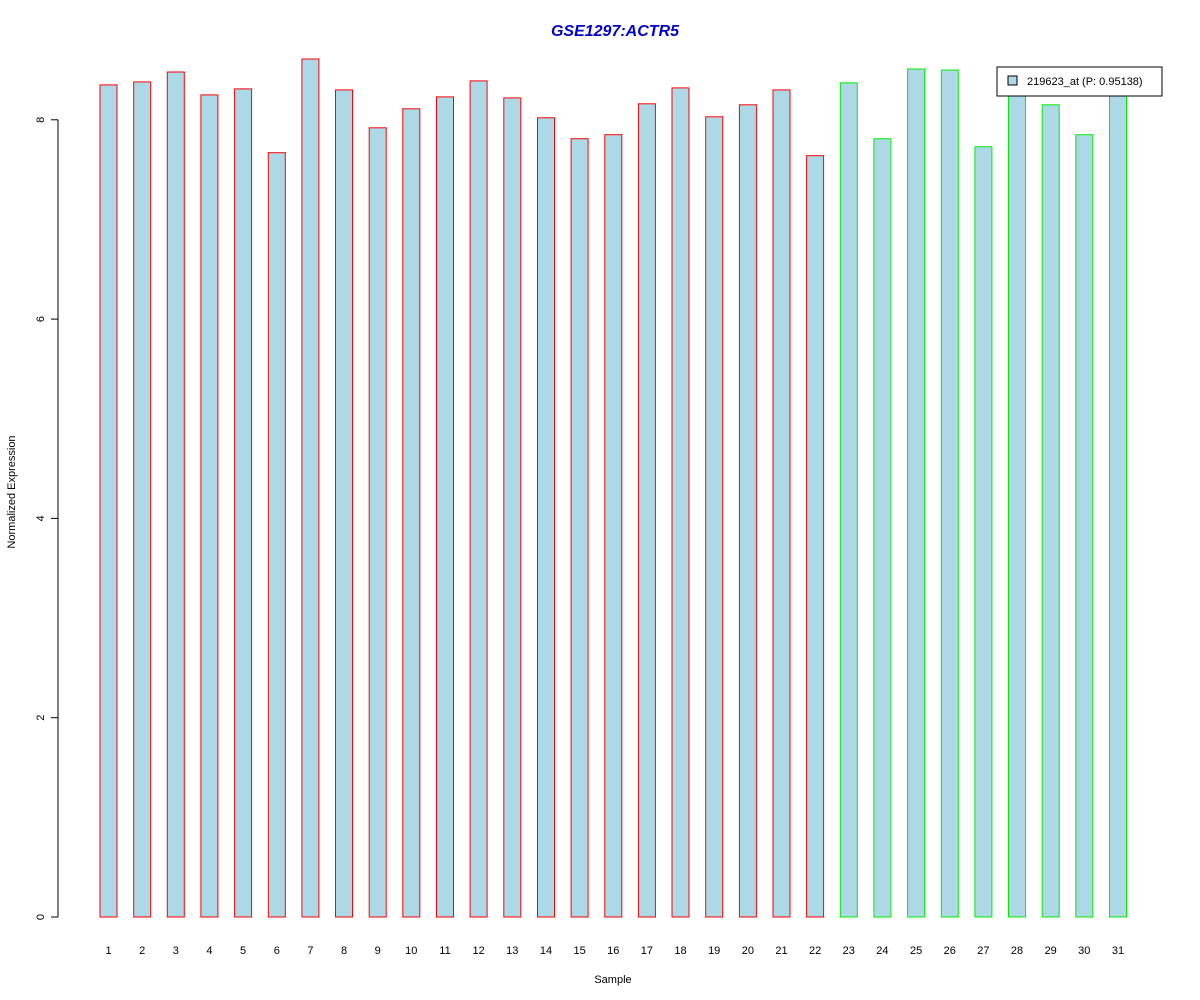 This screenshot has width=1200, height=1000. I want to click on x-tick-label: 7, so click(310, 951).